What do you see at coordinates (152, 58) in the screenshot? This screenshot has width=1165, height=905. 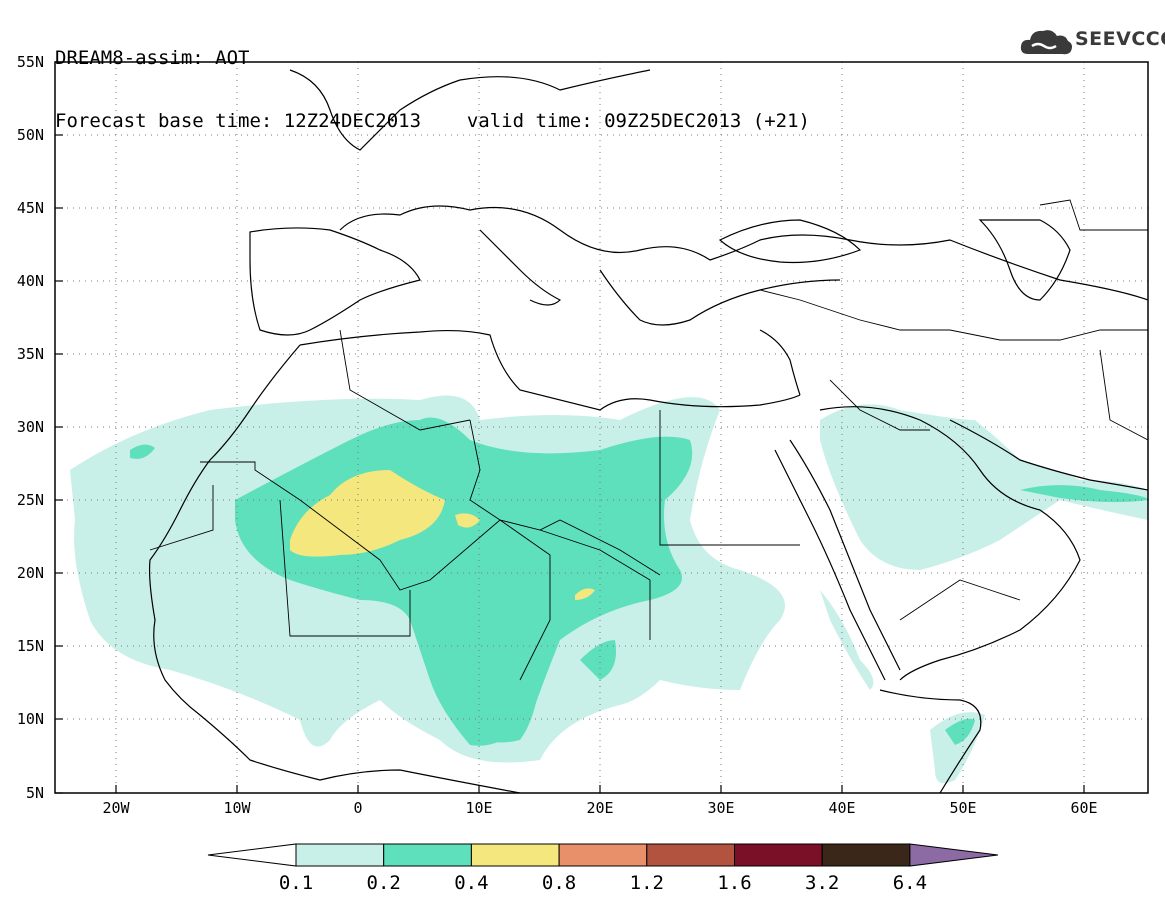 I see `product-title: DREAM8-assim: AOT` at bounding box center [152, 58].